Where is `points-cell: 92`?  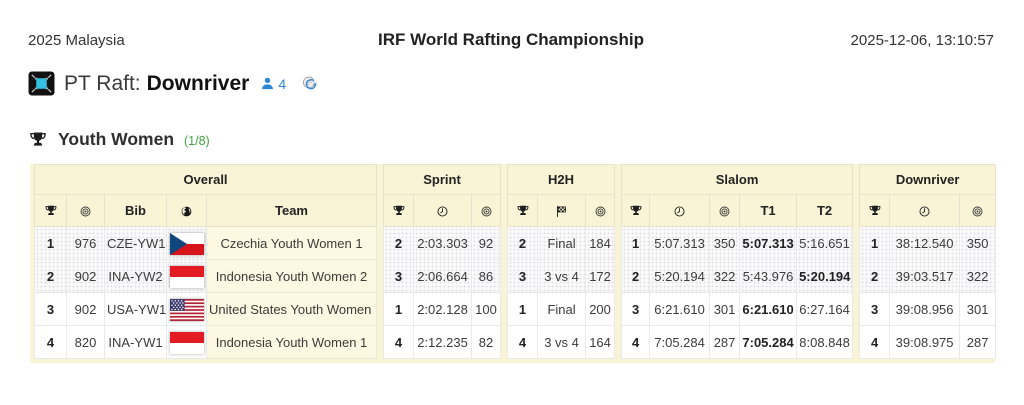
points-cell: 92 is located at coordinates (486, 243).